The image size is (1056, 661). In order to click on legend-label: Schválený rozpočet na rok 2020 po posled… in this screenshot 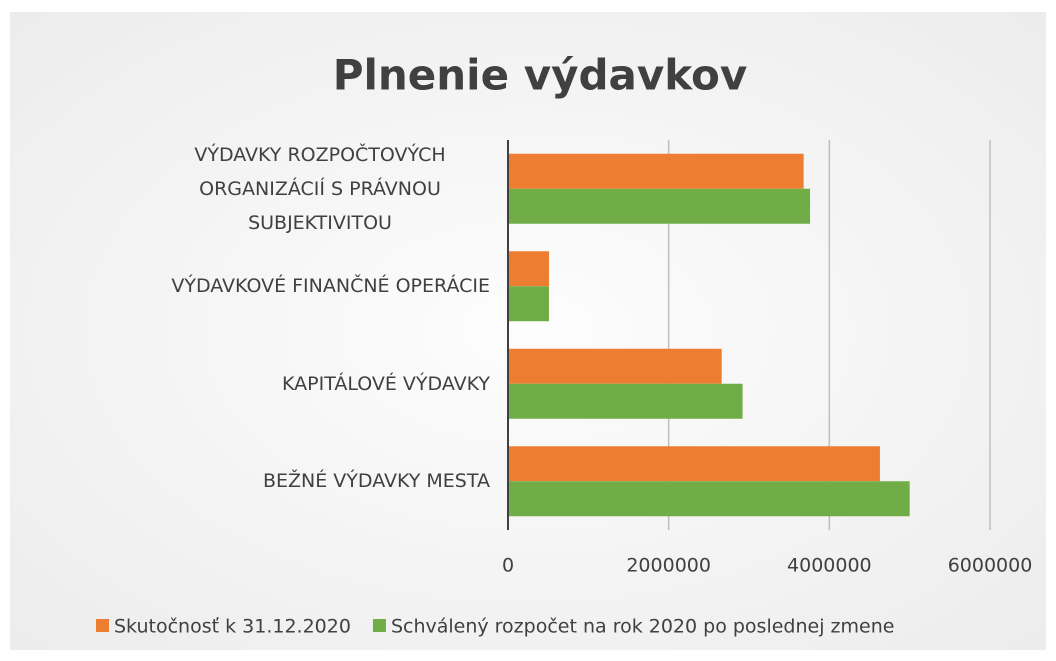, I will do `click(643, 627)`.